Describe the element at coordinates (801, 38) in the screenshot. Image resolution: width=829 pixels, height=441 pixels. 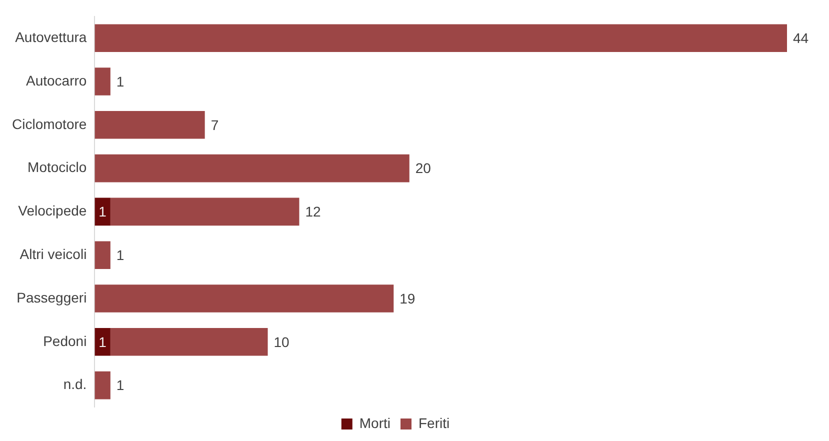
I see `data-label: 44` at that location.